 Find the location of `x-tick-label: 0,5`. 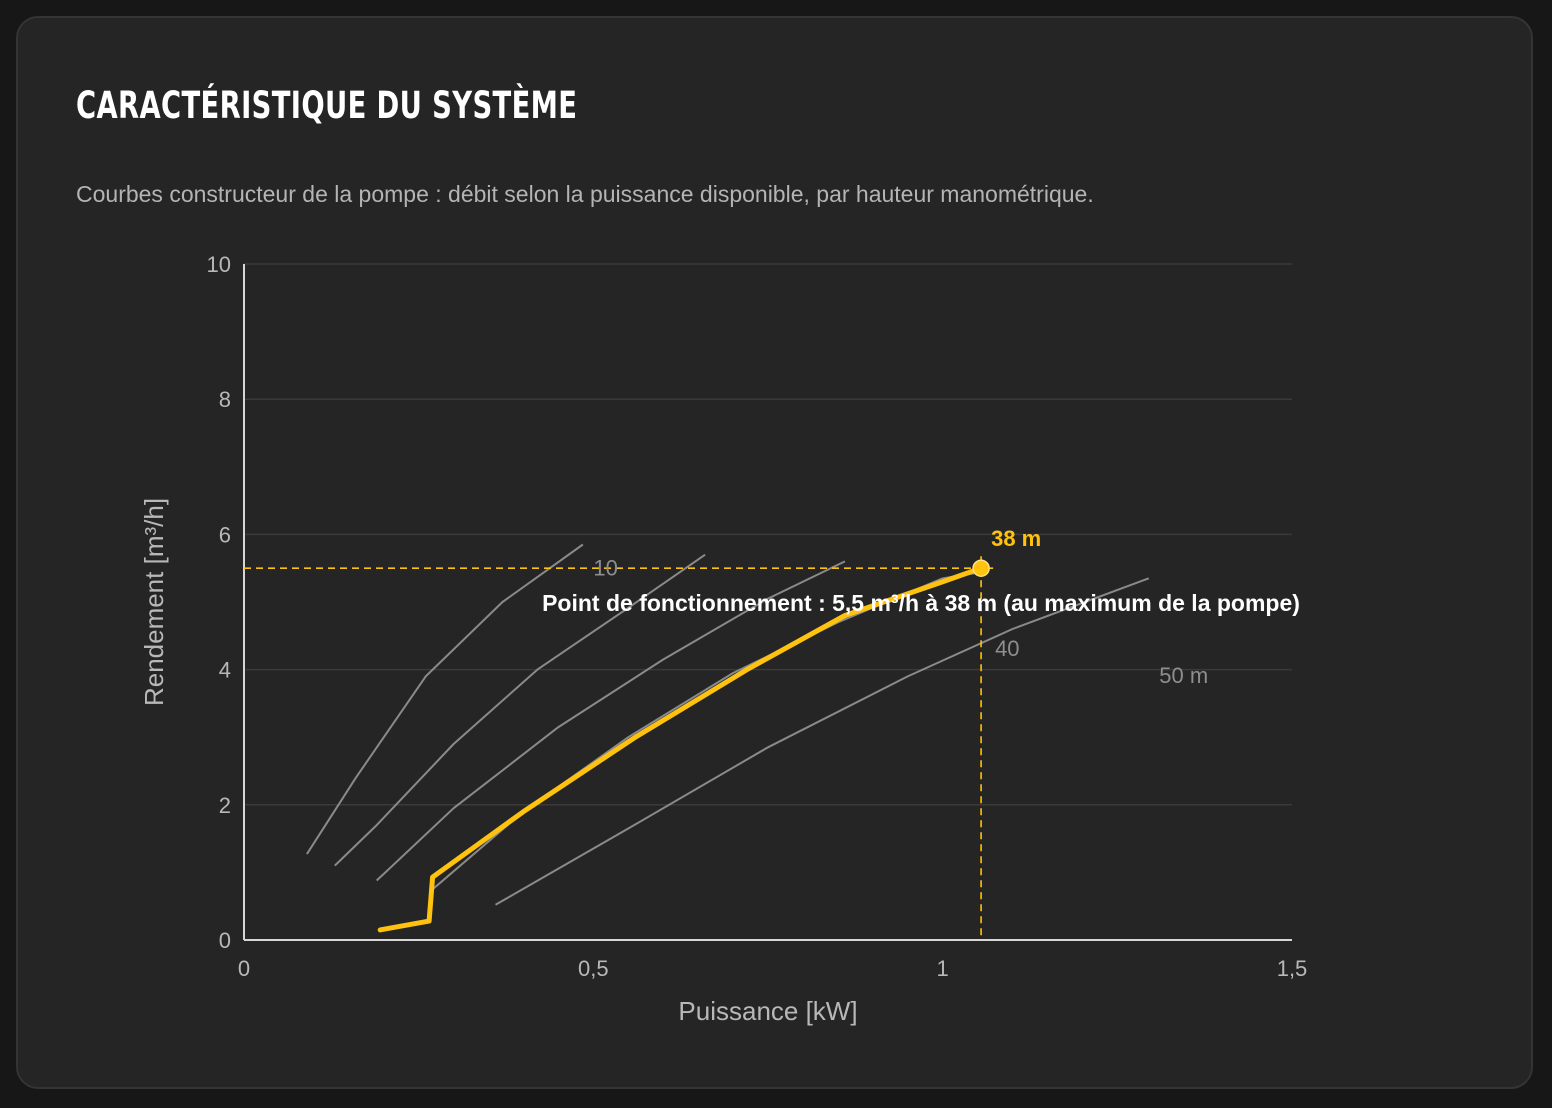

x-tick-label: 0,5 is located at coordinates (593, 968).